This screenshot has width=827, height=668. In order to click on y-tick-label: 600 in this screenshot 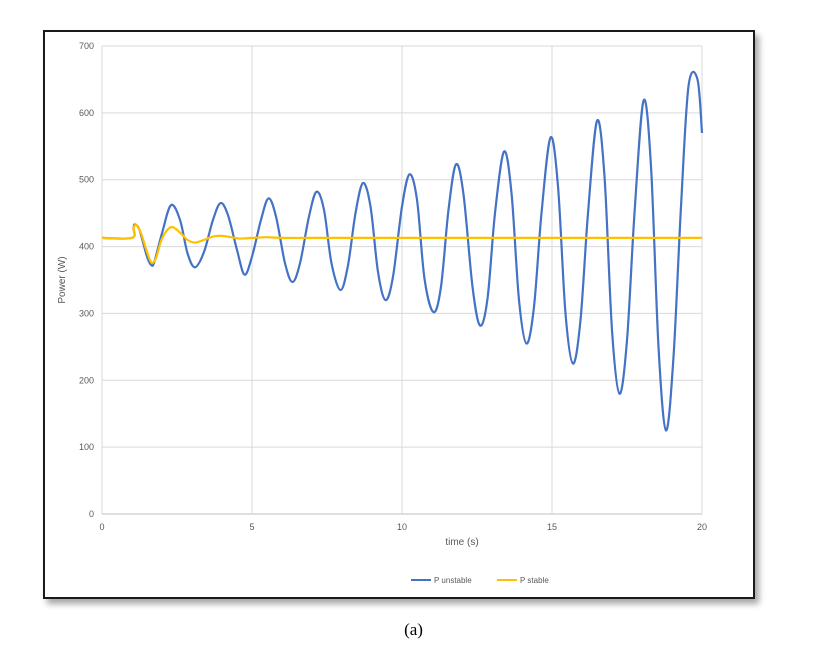, I will do `click(86, 113)`.